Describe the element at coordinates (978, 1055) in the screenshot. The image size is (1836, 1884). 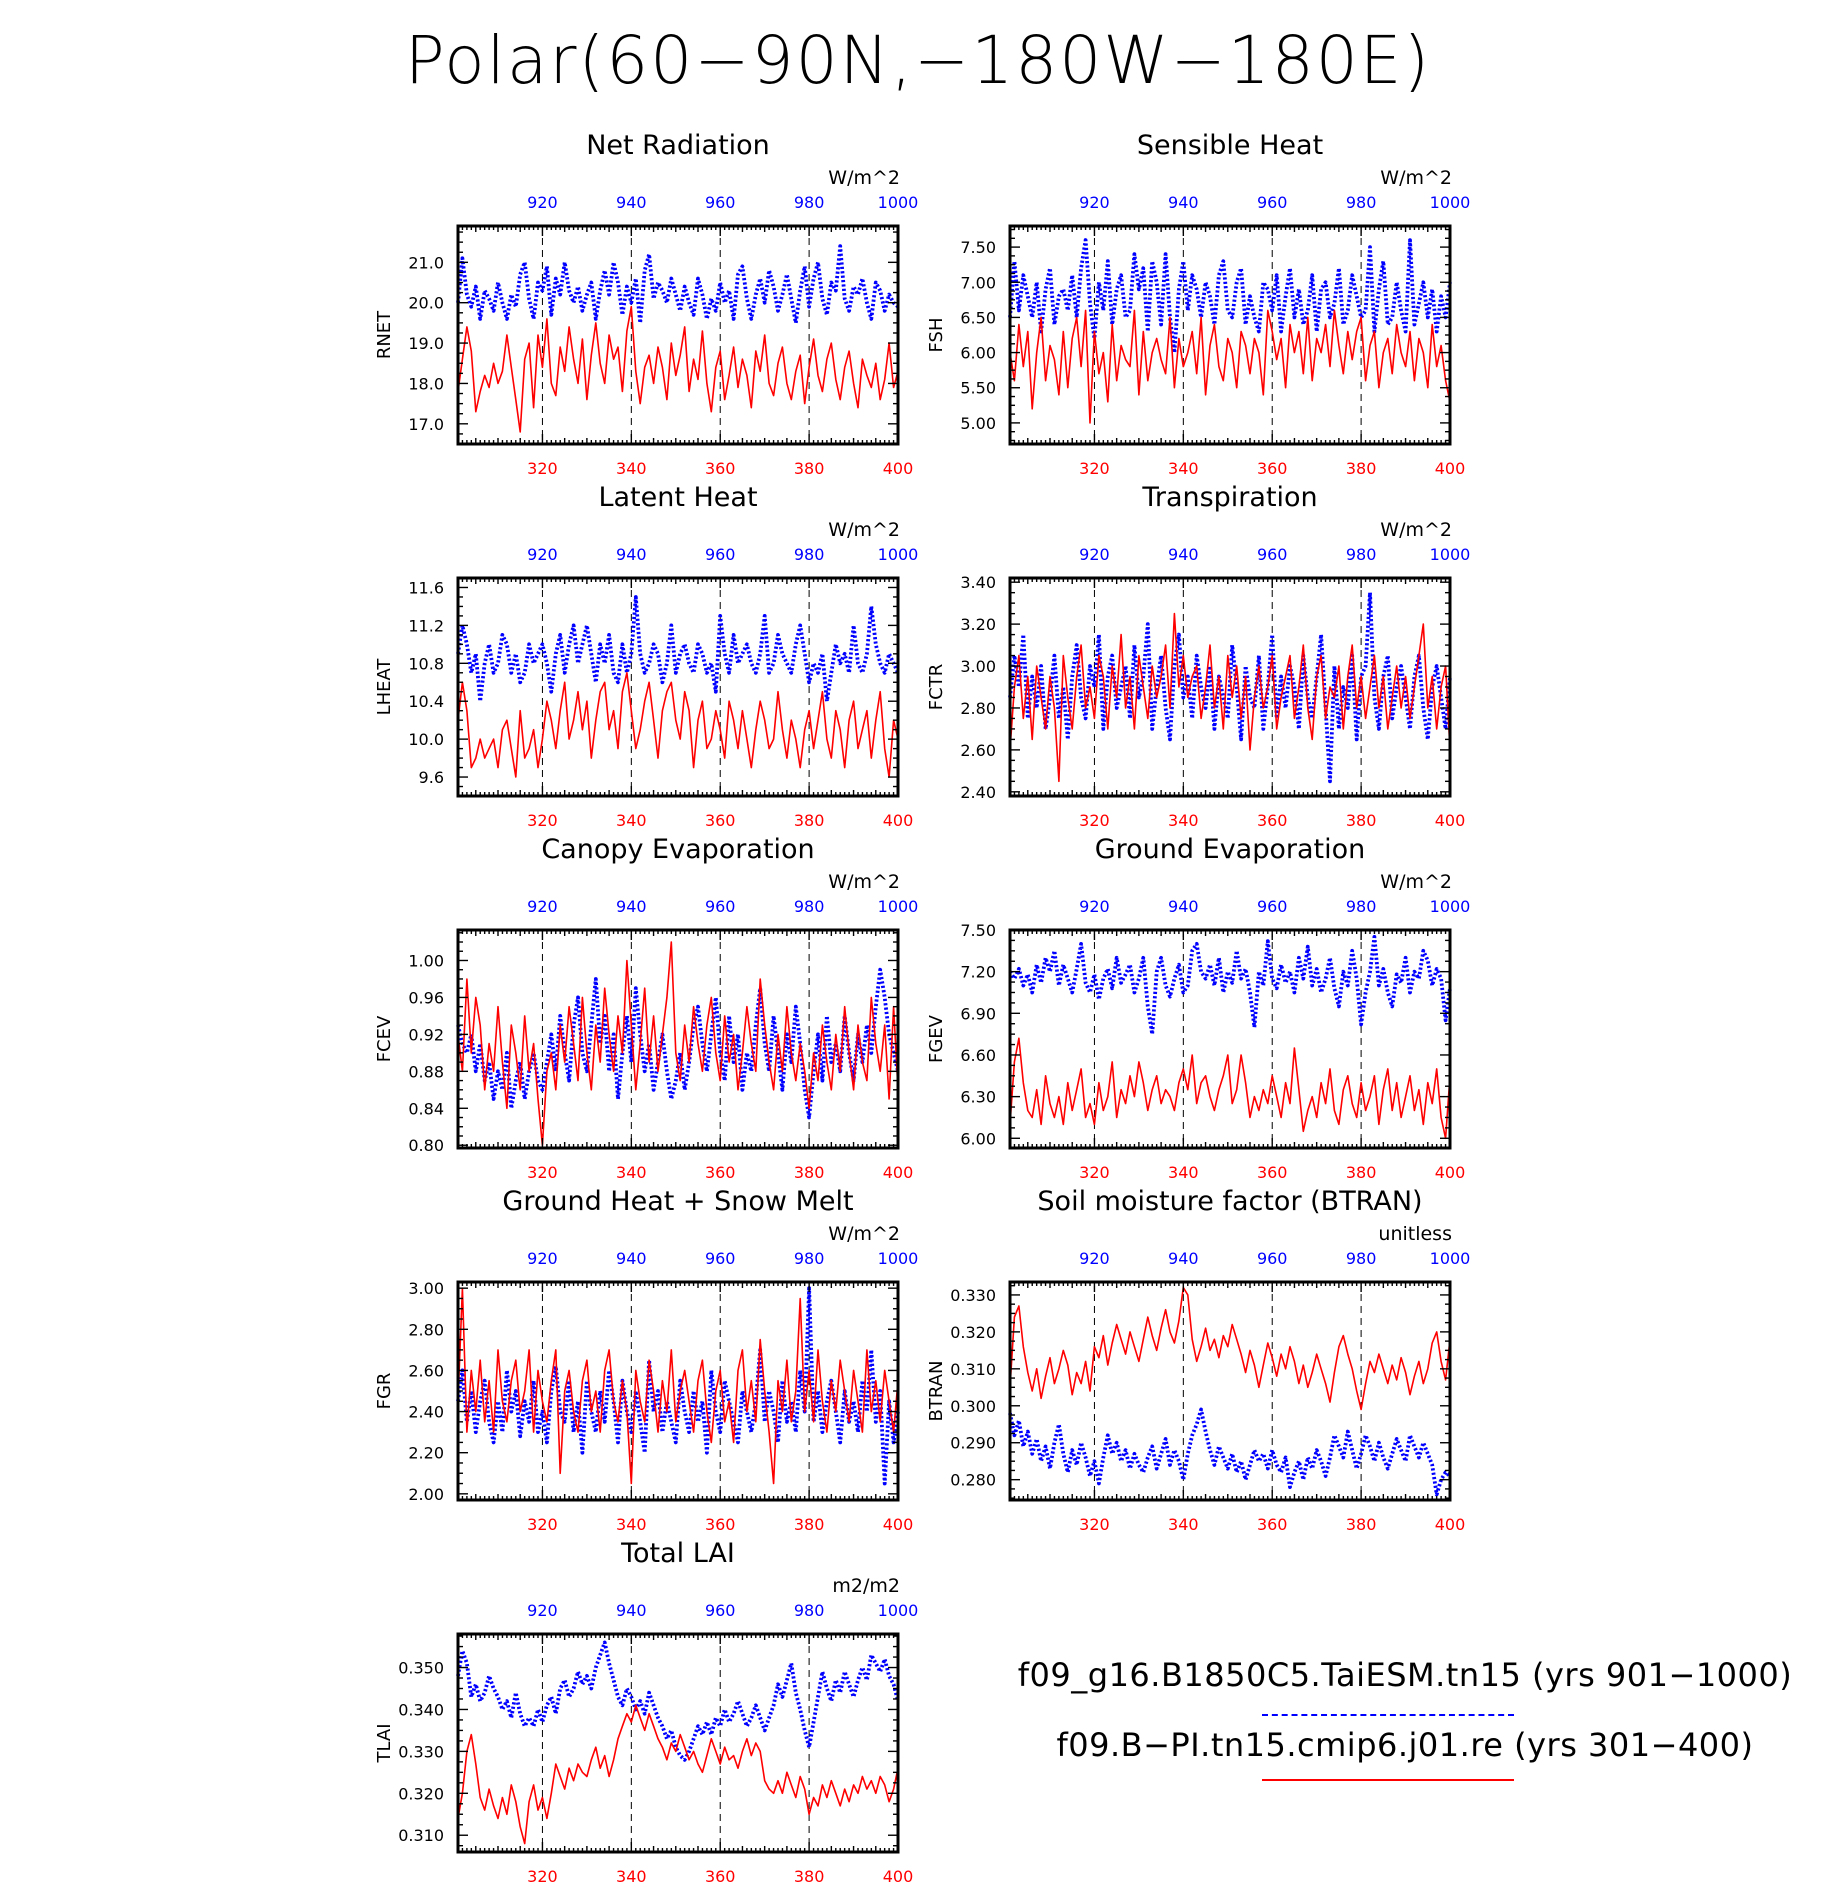
I see `y-tick-label: 6.60` at that location.